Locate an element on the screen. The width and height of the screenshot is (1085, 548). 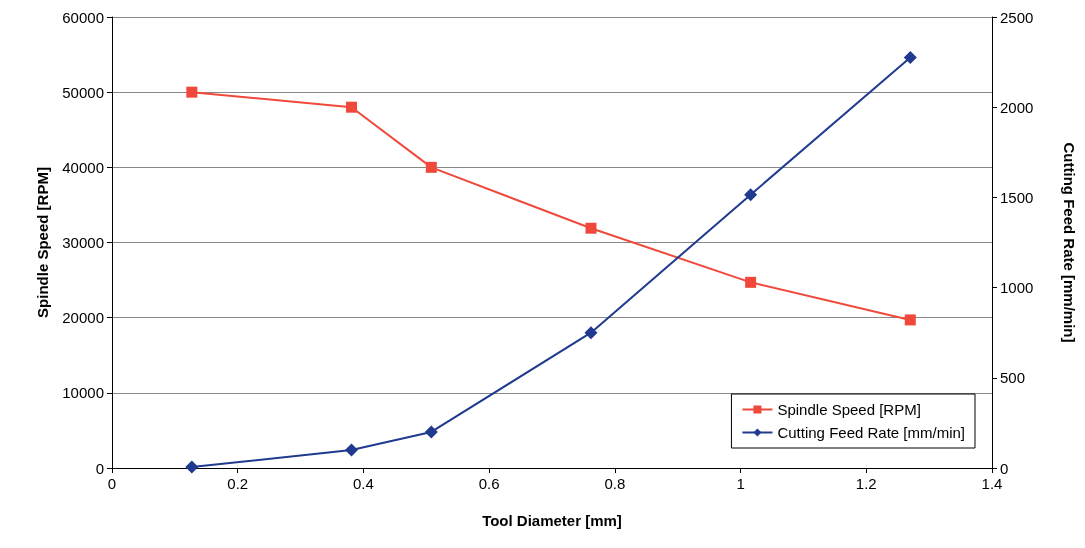
x-tick-label: 0.8 is located at coordinates (615, 483).